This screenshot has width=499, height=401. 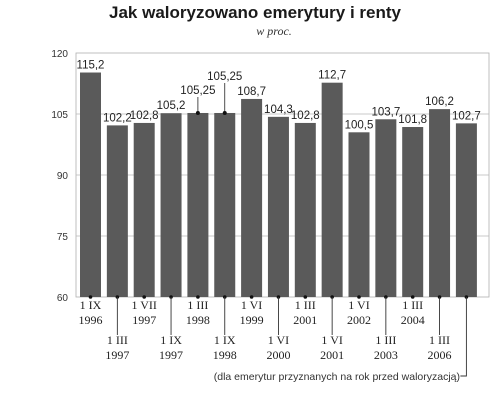 What do you see at coordinates (252, 320) in the screenshot?
I see `x-label-line2: 1999` at bounding box center [252, 320].